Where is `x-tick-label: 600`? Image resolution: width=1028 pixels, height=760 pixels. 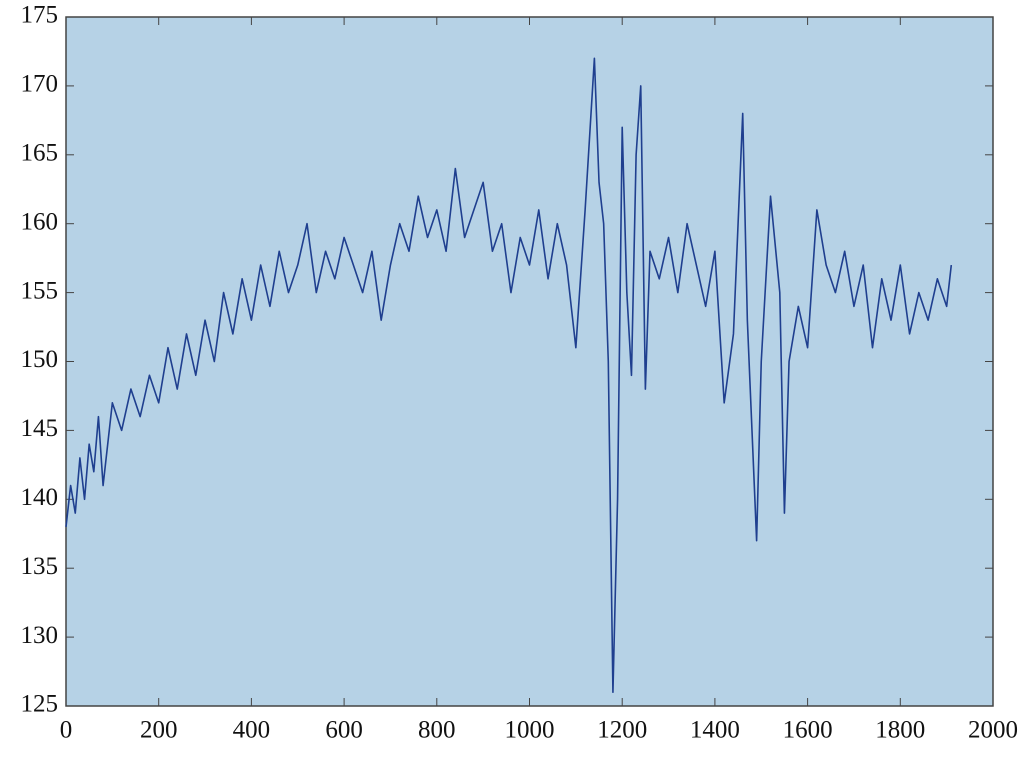
x-tick-label: 600 is located at coordinates (344, 730).